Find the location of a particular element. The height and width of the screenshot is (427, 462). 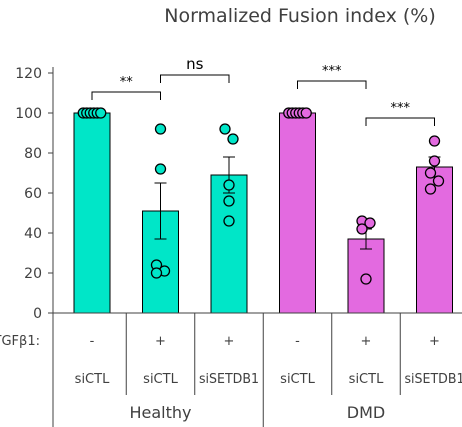

significance-brackets: ** ns *** *** is located at coordinates (263, 90).